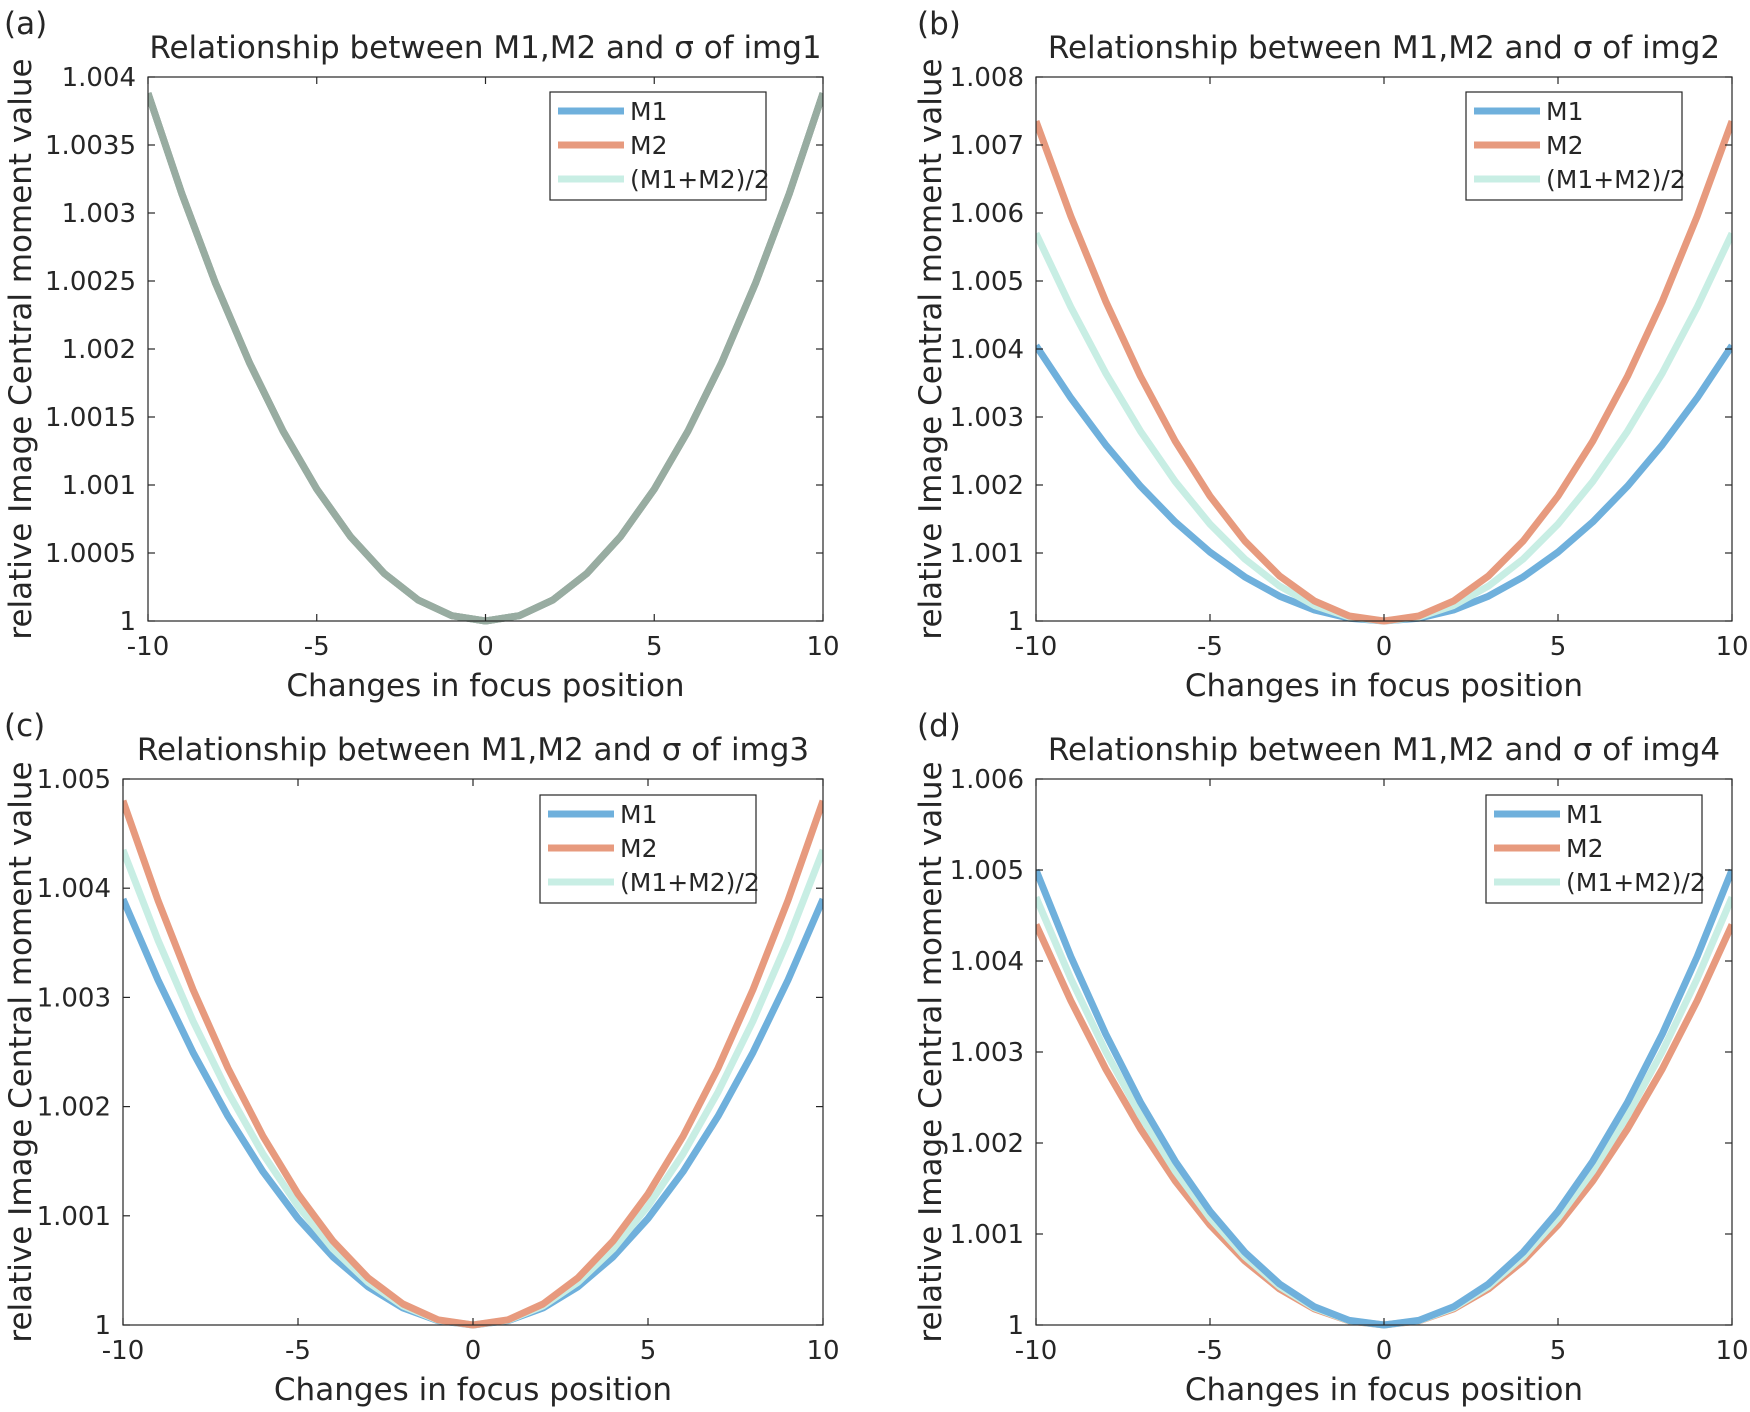 This screenshot has height=1412, width=1750. Describe the element at coordinates (90, 282) in the screenshot. I see `y-tick-label: 1.0025` at that location.